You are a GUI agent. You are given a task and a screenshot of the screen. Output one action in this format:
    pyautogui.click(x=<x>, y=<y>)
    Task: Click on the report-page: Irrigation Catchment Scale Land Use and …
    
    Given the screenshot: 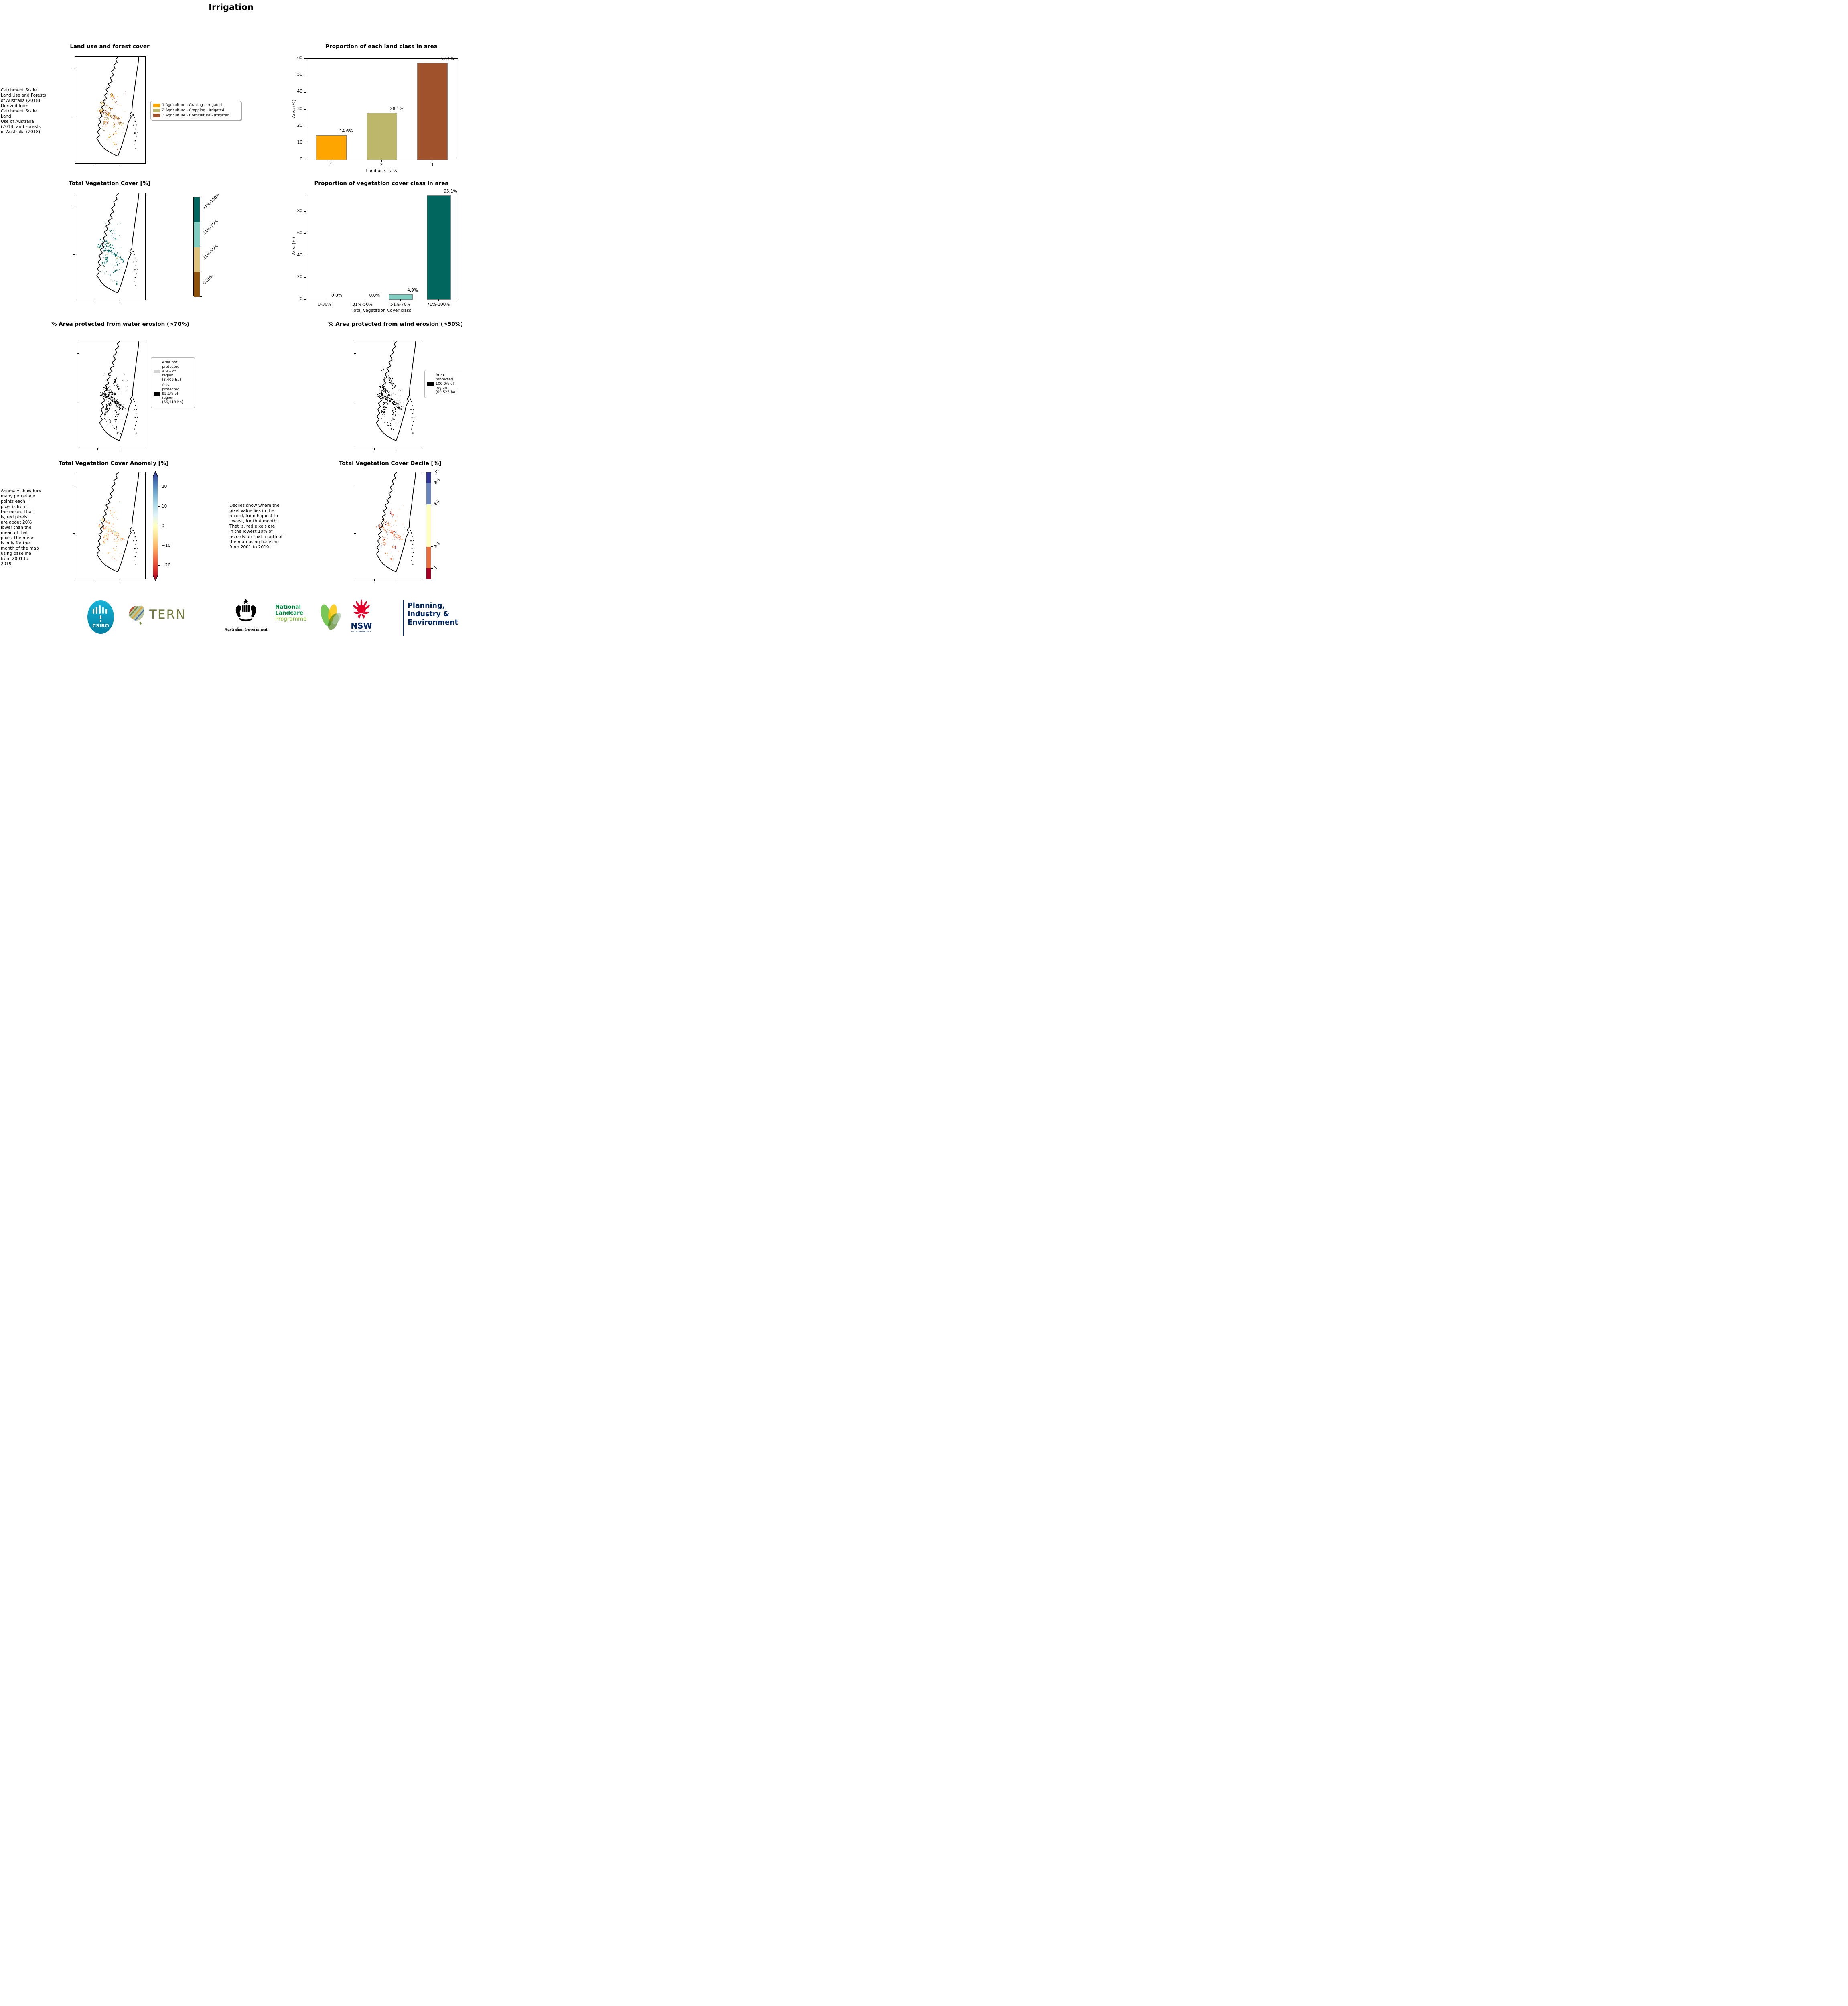 What is the action you would take?
    pyautogui.click(x=231, y=320)
    